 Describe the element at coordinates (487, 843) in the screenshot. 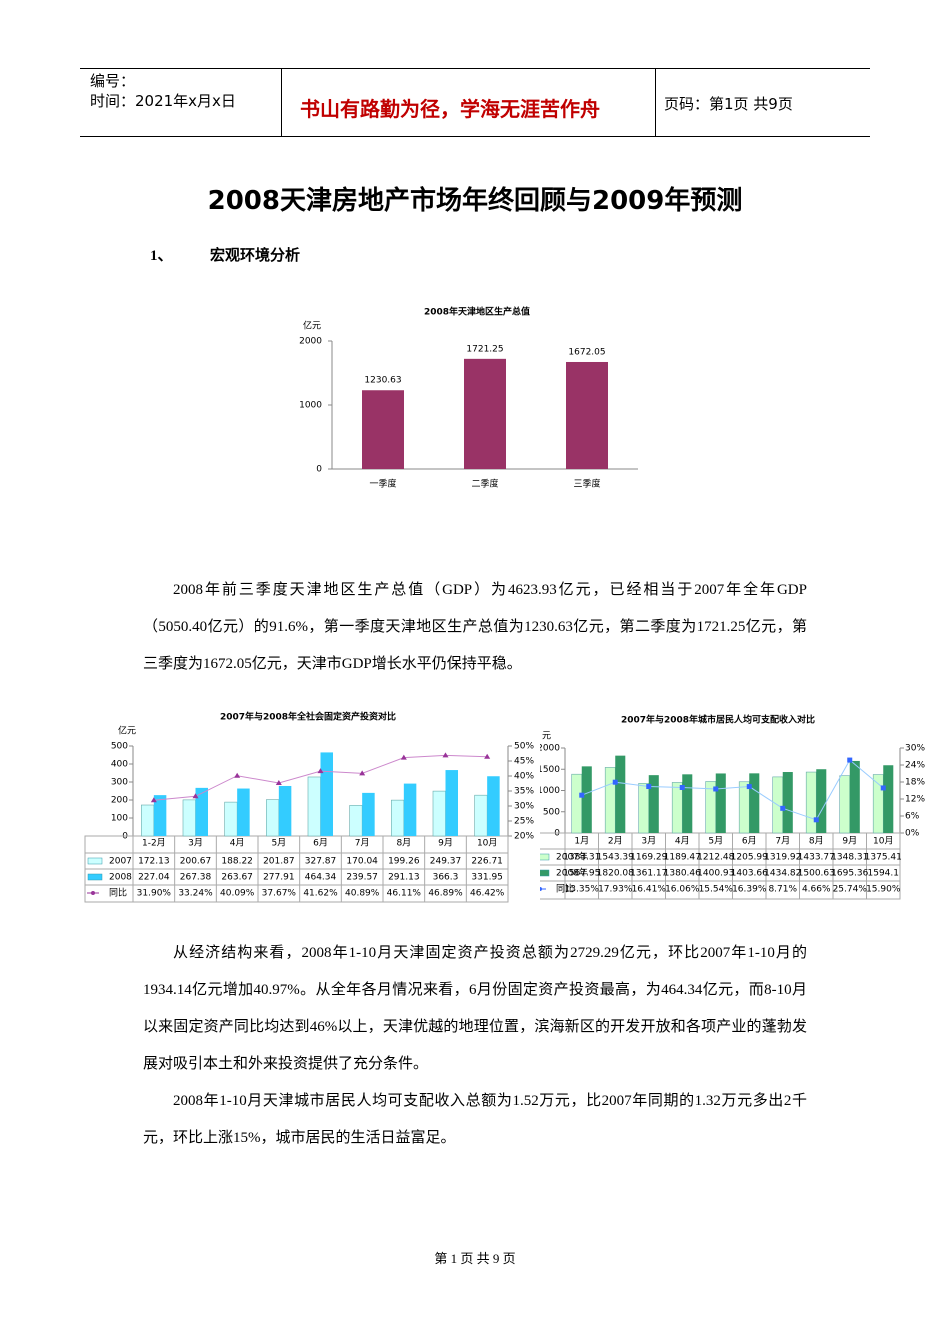

I see `x-tick-label: 10月` at that location.